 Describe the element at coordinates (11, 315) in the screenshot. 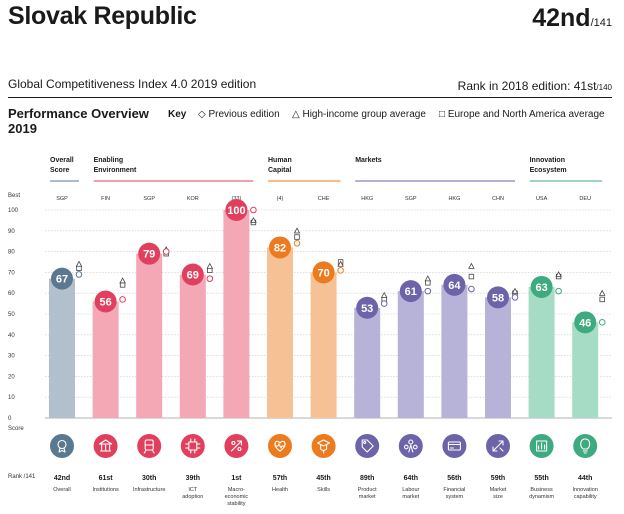

I see `y-tick-label: 50` at that location.